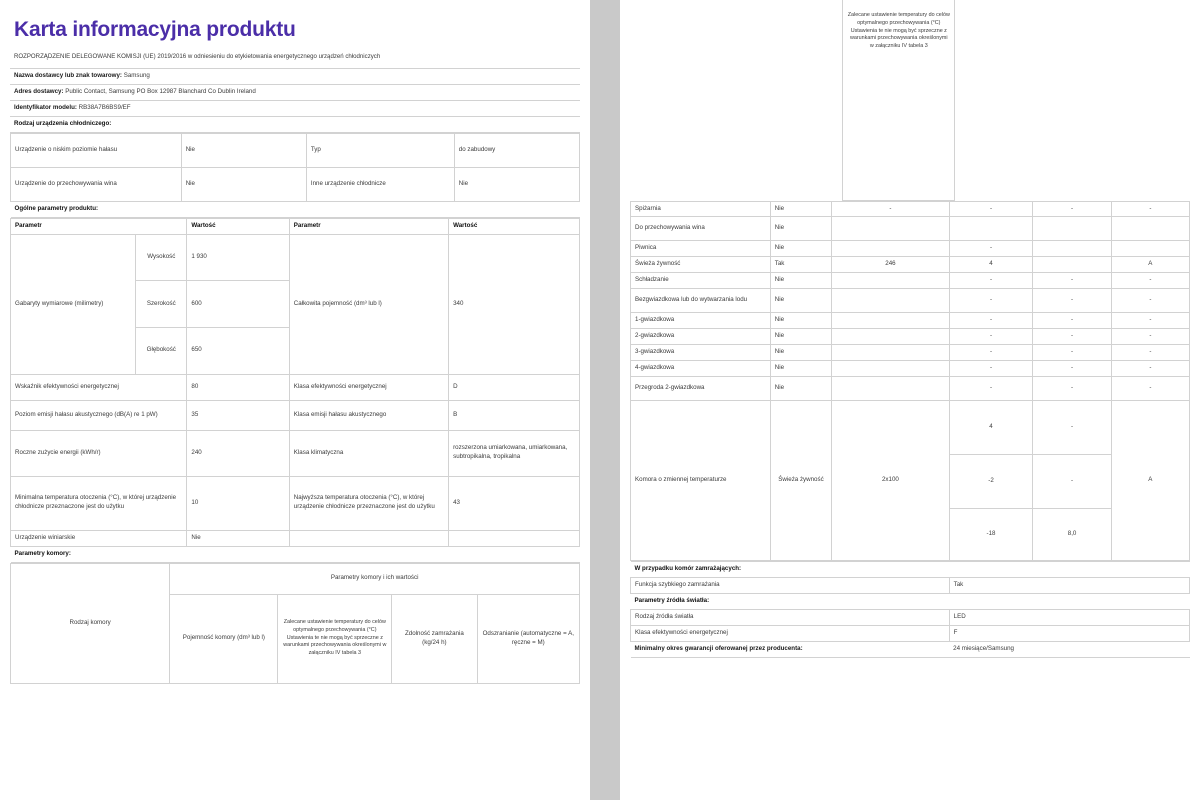  I want to click on chamber-4star-freeze: -, so click(1072, 369).